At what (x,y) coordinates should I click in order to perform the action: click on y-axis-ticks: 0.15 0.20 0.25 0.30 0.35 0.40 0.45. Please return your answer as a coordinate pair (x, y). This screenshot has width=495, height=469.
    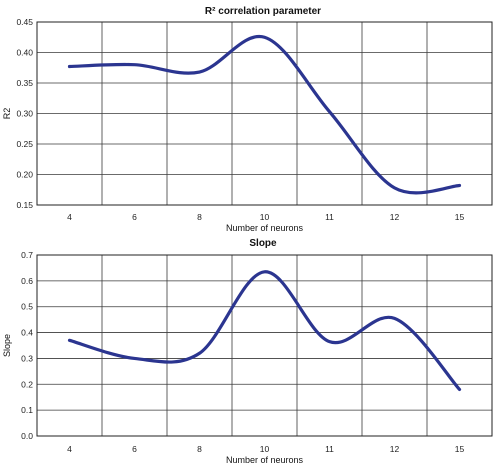
    Looking at the image, I should click on (24, 113).